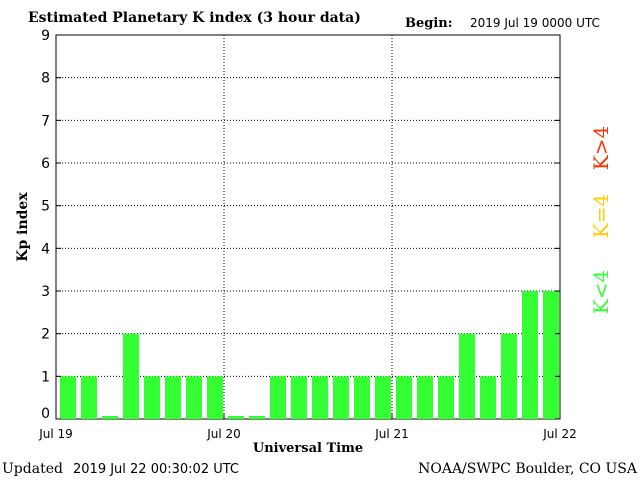 The height and width of the screenshot is (480, 640). What do you see at coordinates (45, 377) in the screenshot?
I see `y-tick-label: 1` at bounding box center [45, 377].